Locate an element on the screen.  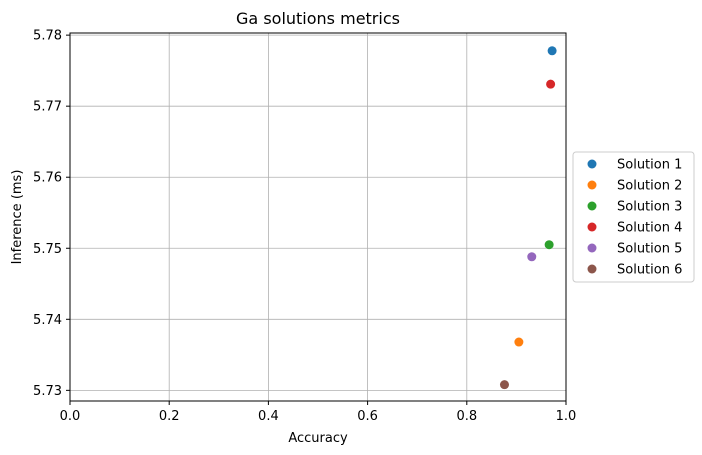
chart-title: Ga solutions metrics is located at coordinates (318, 18).